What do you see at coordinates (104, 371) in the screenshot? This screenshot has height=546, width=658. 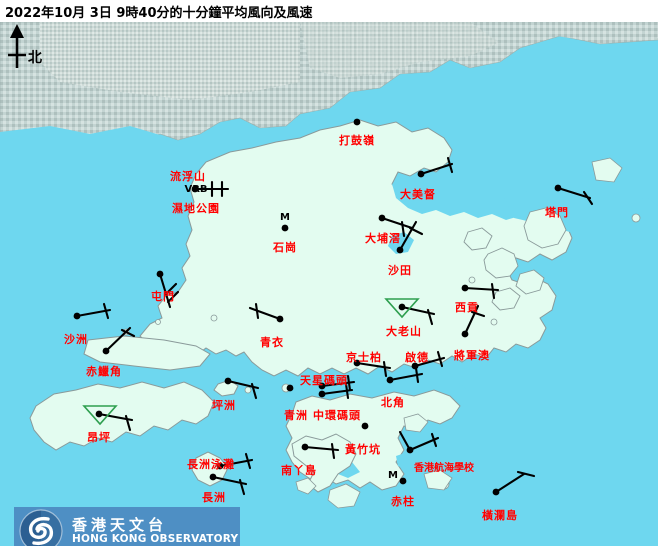 I see `station-label-chek-lap-kok: 赤鱲角` at bounding box center [104, 371].